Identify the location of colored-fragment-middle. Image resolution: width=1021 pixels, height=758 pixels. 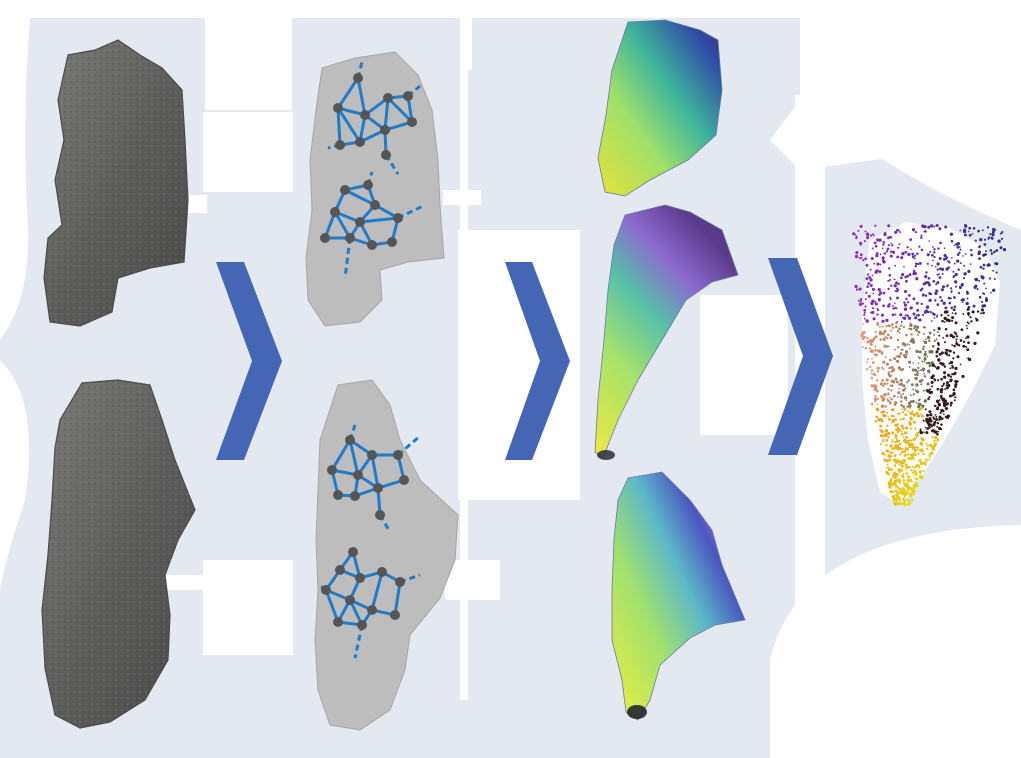
(666, 331).